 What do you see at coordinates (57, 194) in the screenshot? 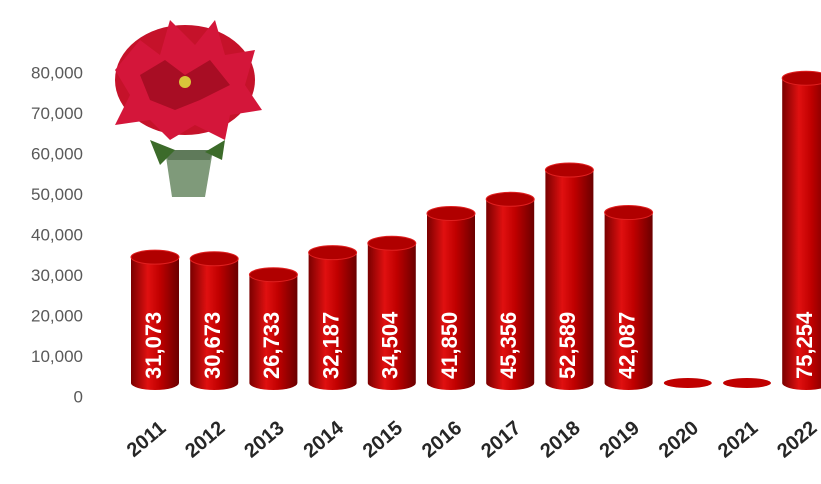
I see `y-tick-label: 50,000` at bounding box center [57, 194].